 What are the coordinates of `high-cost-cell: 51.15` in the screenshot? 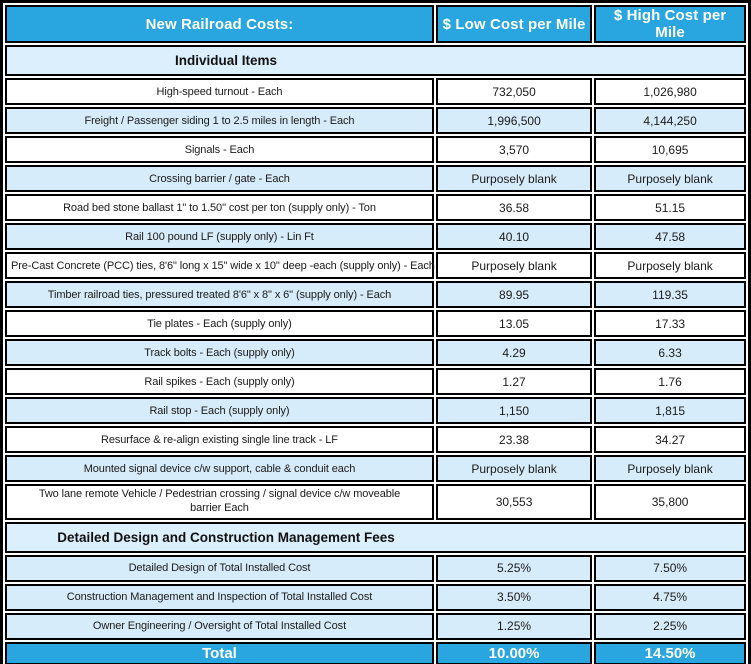 It's located at (670, 207).